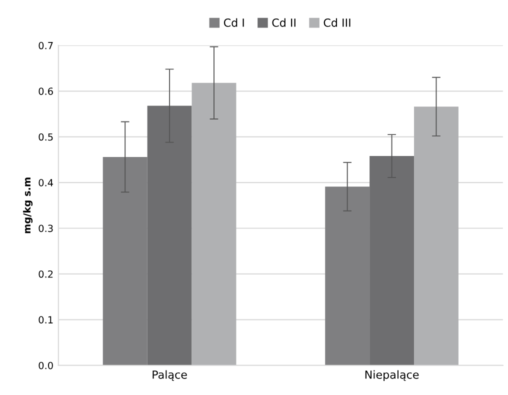 The width and height of the screenshot is (508, 395). Describe the element at coordinates (284, 22) in the screenshot. I see `legend-label: Cd II` at that location.